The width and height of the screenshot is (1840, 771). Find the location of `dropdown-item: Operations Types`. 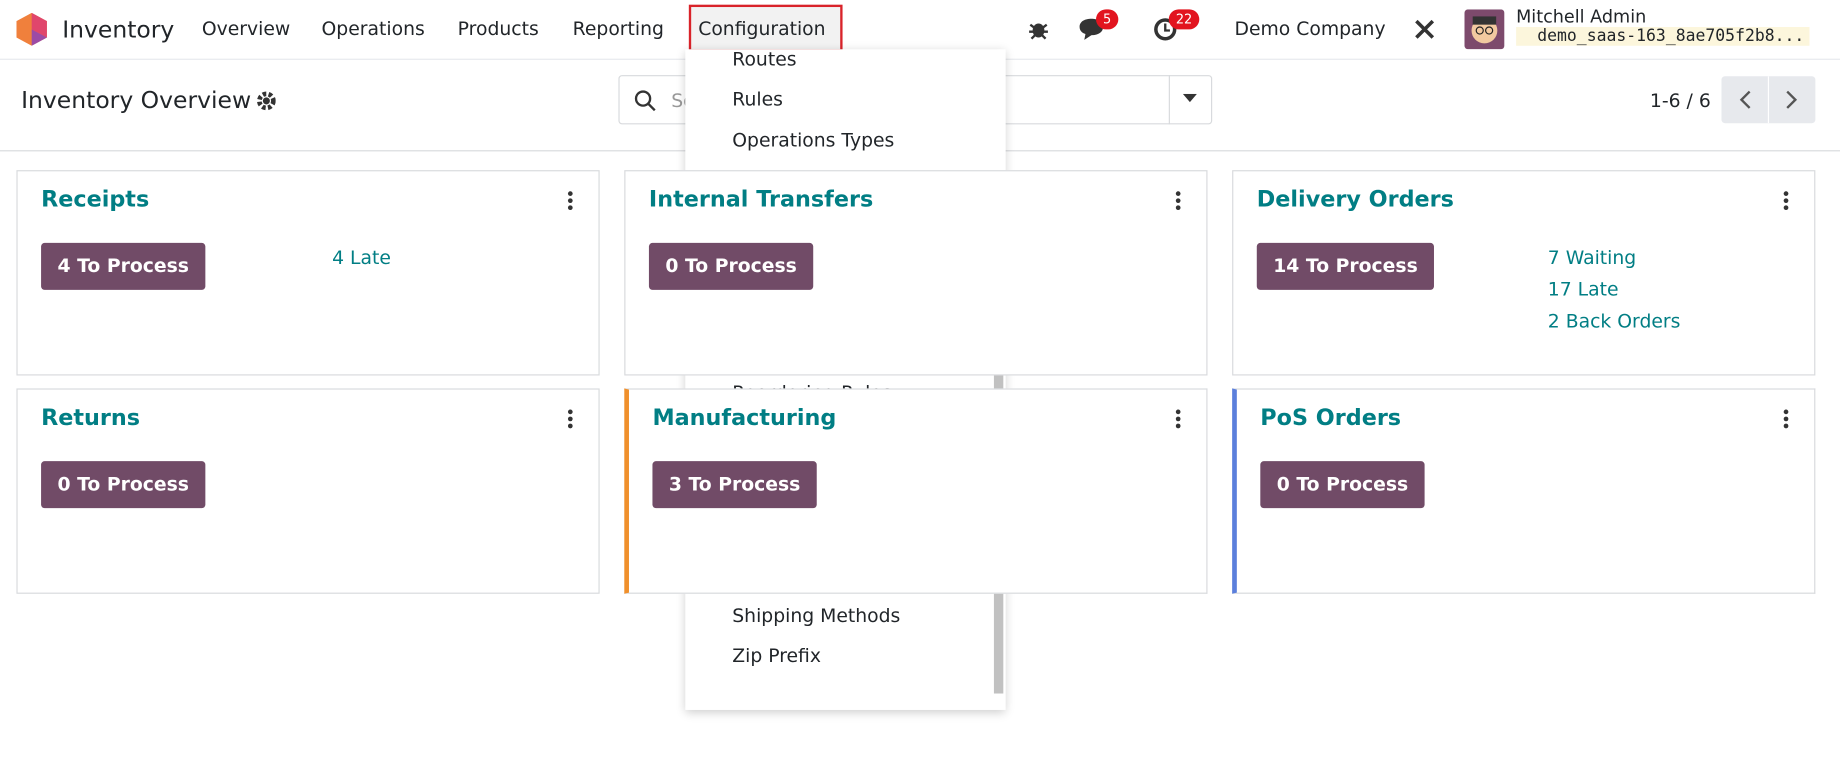

dropdown-item: Operations Types is located at coordinates (813, 139).